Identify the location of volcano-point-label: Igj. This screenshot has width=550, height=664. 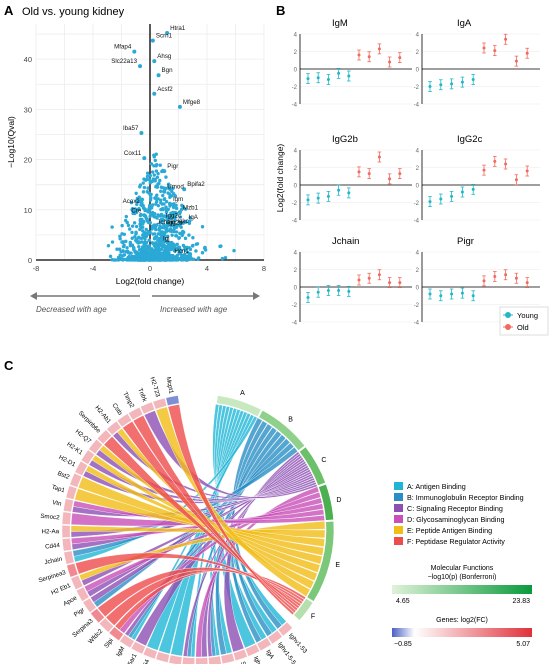
(166, 238).